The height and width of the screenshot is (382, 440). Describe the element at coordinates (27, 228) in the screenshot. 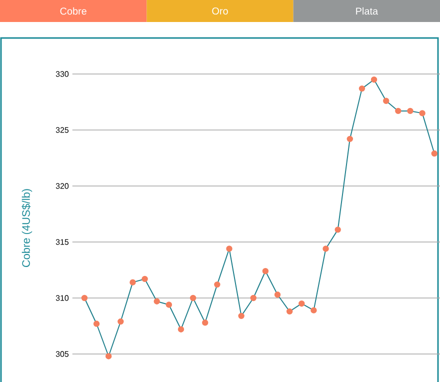

I see `y-axis-title: Cobre (4US$/lb)` at that location.